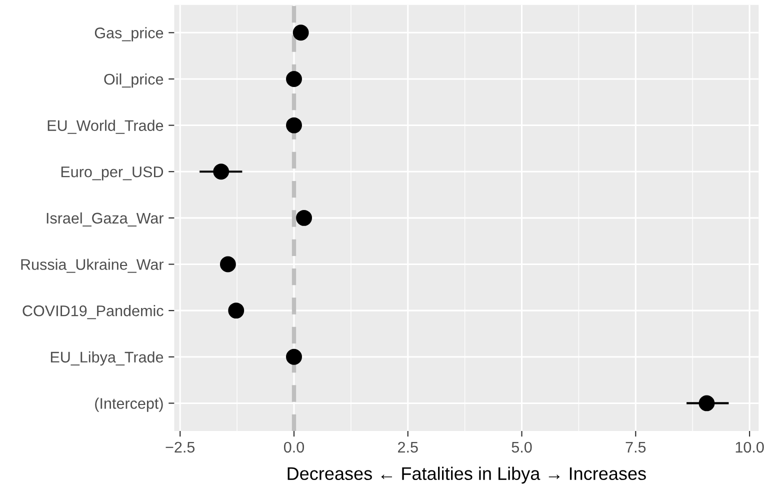 The image size is (764, 487). What do you see at coordinates (93, 312) in the screenshot?
I see `y-tick-label: COVID19_Pandemic` at bounding box center [93, 312].